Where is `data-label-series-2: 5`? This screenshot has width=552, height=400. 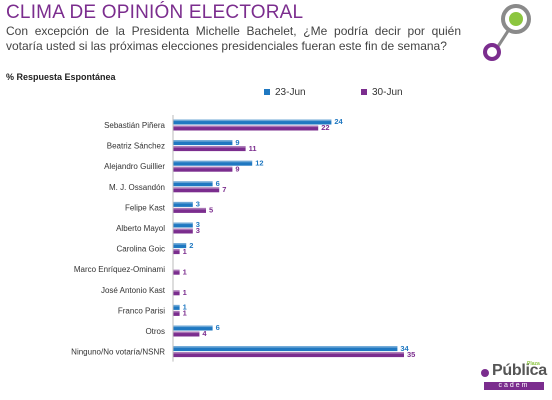 data-label-series-2: 5 is located at coordinates (211, 210).